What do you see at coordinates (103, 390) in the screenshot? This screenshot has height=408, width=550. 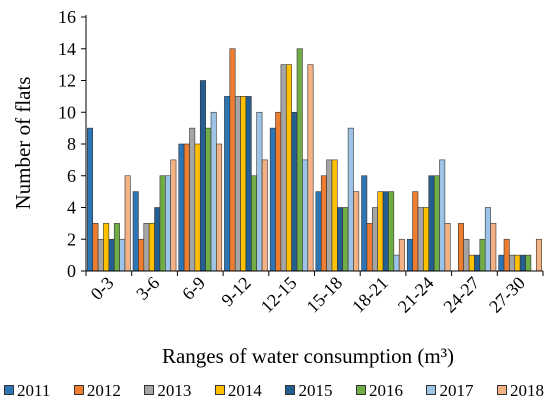 I see `legend-label-2012: 2012` at bounding box center [103, 390].